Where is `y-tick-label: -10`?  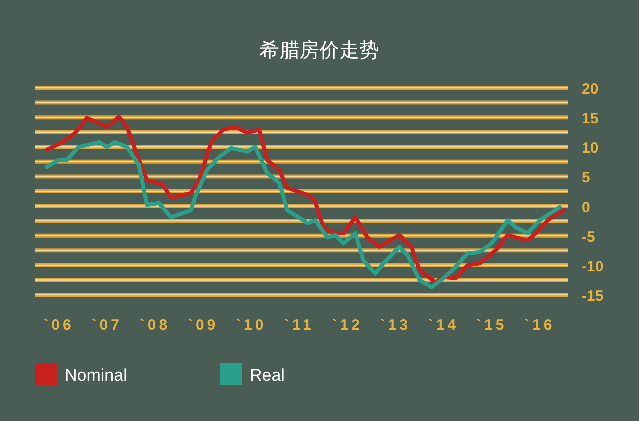 y-tick-label: -10 is located at coordinates (593, 267).